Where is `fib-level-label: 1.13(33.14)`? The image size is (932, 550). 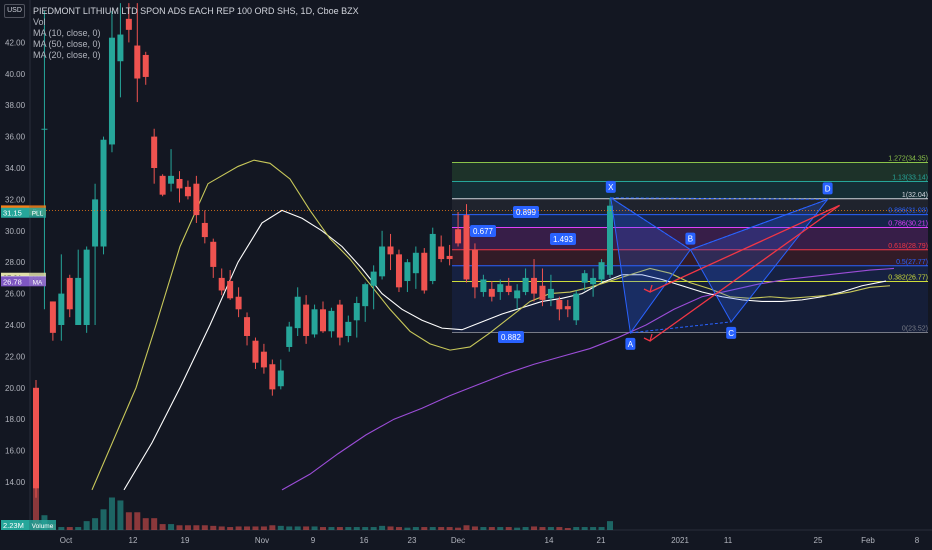
fib-level-label: 1.13(33.14) is located at coordinates (910, 178).